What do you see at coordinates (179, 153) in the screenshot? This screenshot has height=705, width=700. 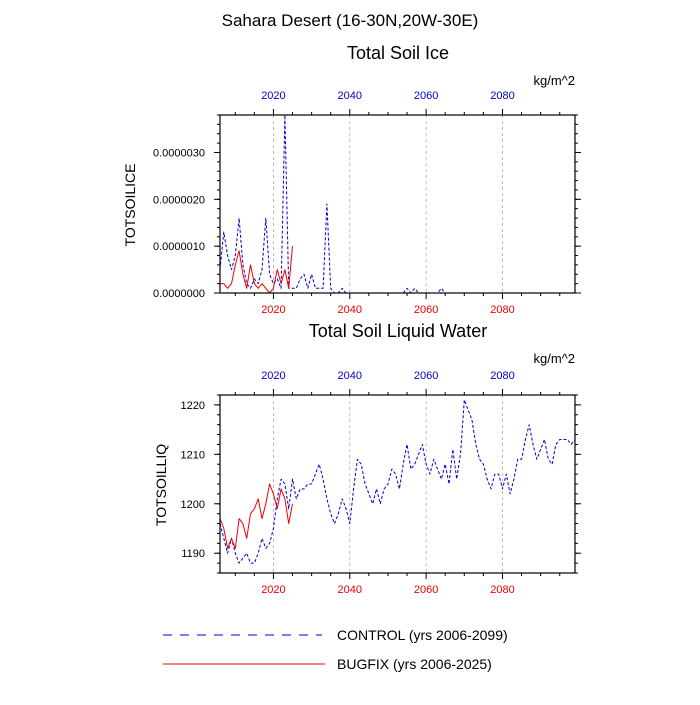 I see `y-tick-label: 0.0000030` at bounding box center [179, 153].